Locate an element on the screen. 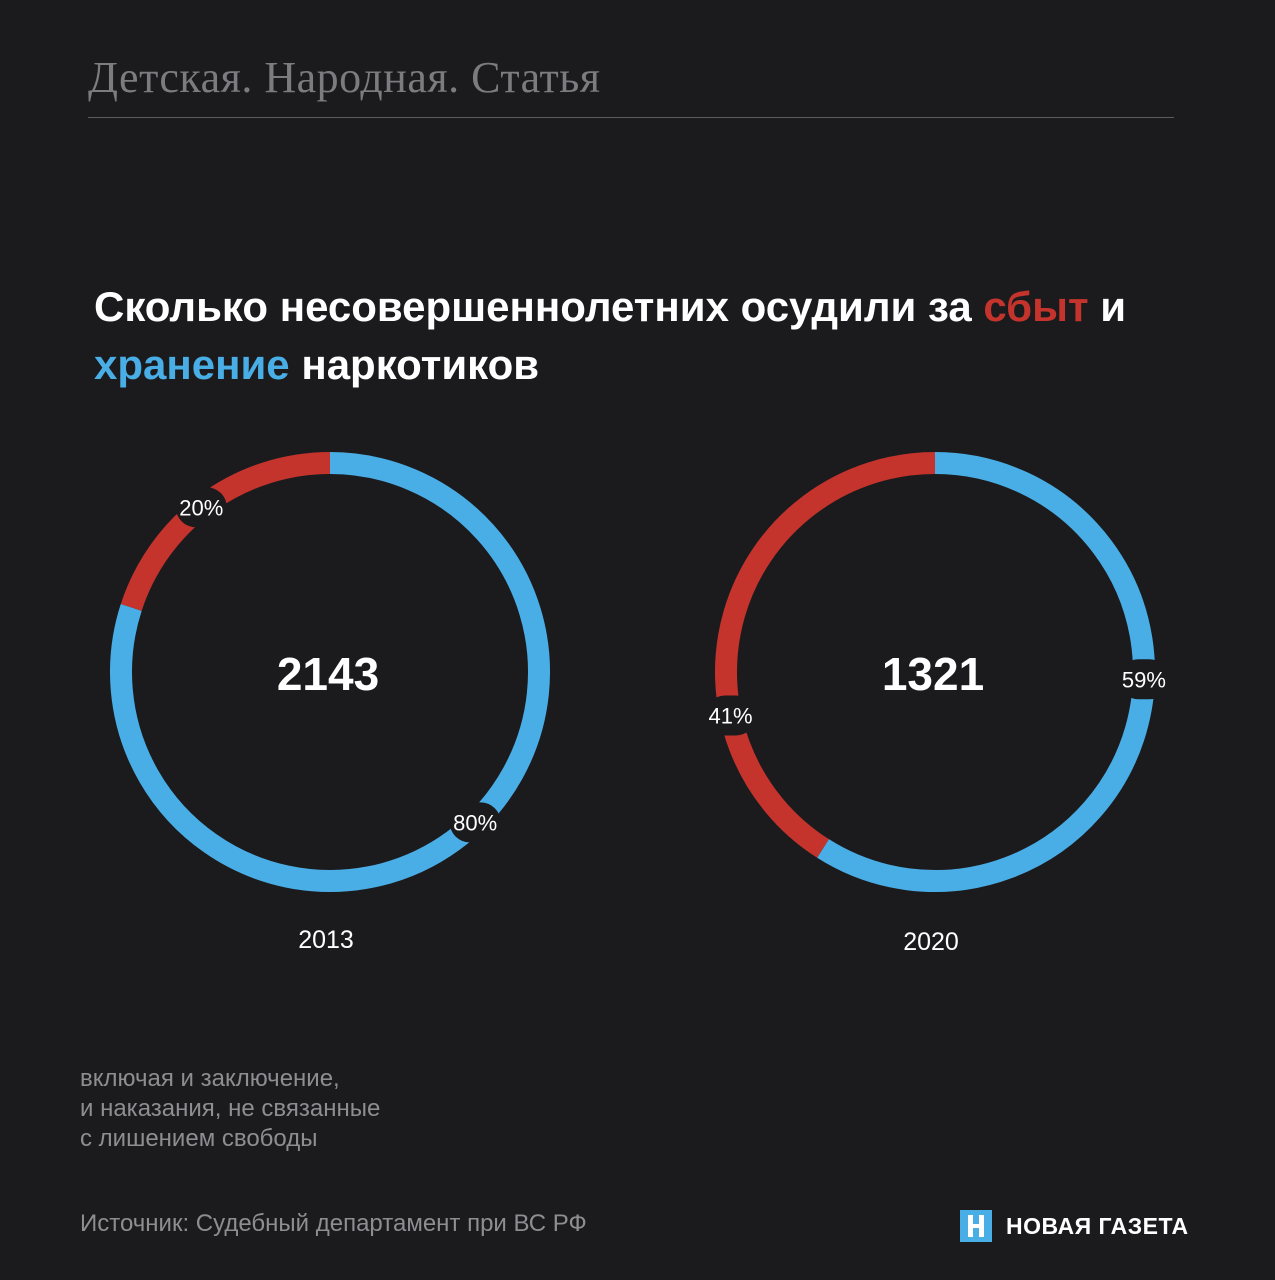 The width and height of the screenshot is (1275, 1280). donut-chart-2020: 59% 41% 1321 2020 is located at coordinates (937, 704).